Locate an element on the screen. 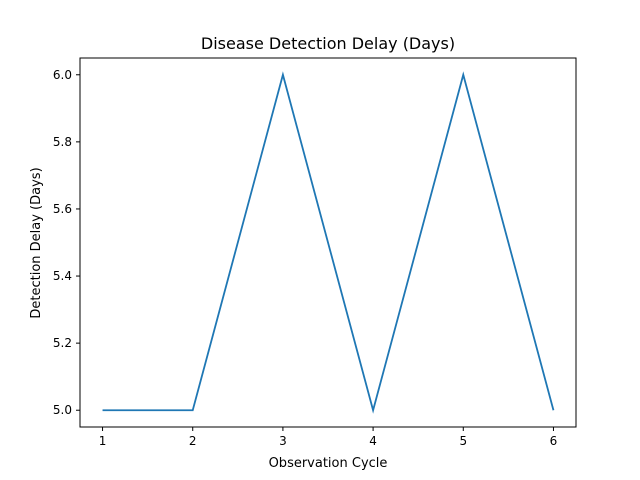  y-tick-label: 5.2 is located at coordinates (62, 343).